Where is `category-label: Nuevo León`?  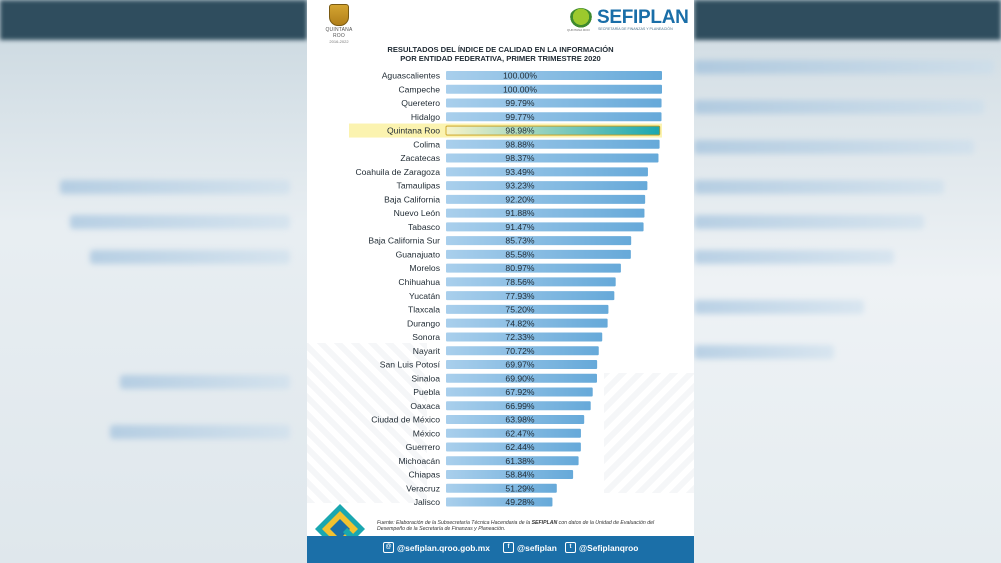 category-label: Nuevo León is located at coordinates (417, 213).